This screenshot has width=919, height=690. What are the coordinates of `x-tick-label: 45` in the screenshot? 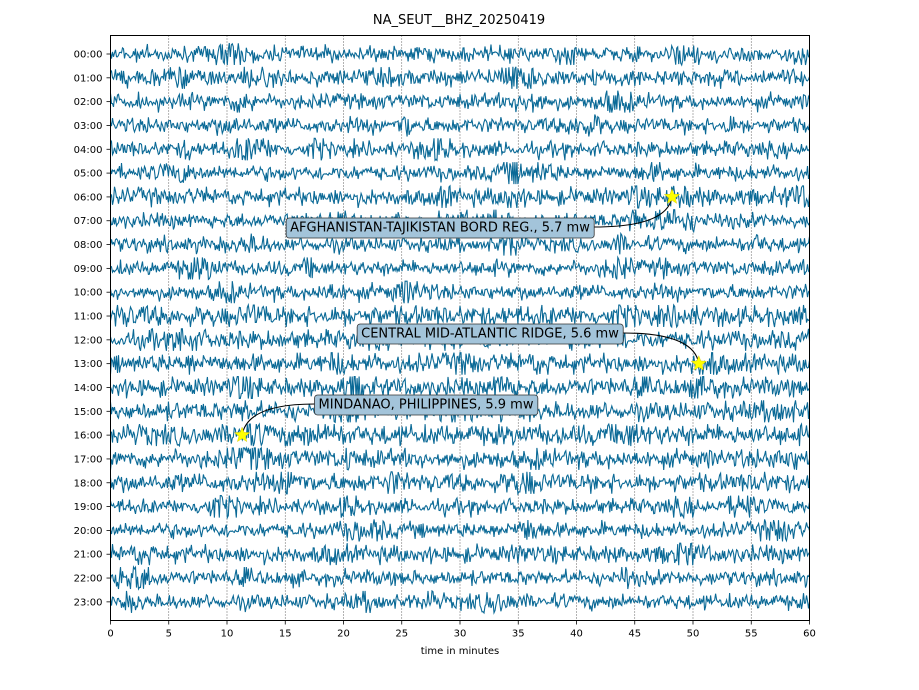 It's located at (634, 634).